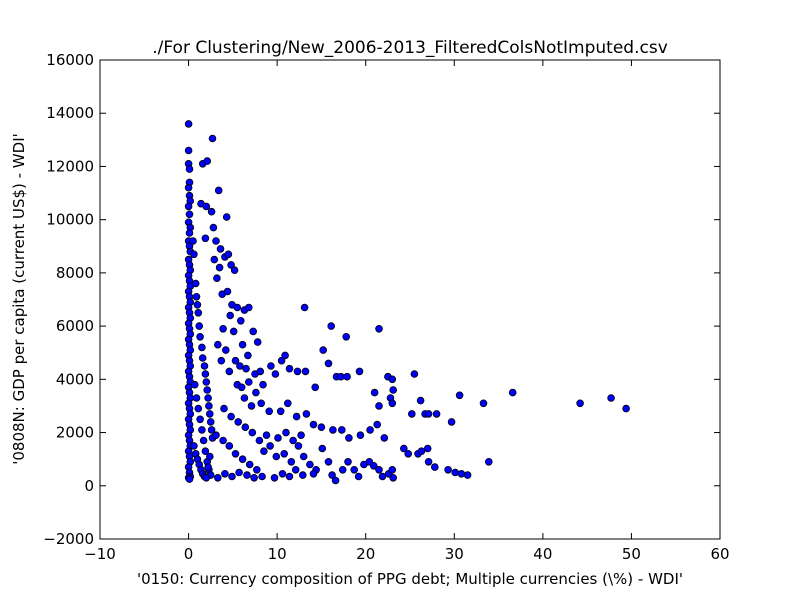 This screenshot has height=600, width=800. What do you see at coordinates (454, 554) in the screenshot?
I see `x-tick-label: 30` at bounding box center [454, 554].